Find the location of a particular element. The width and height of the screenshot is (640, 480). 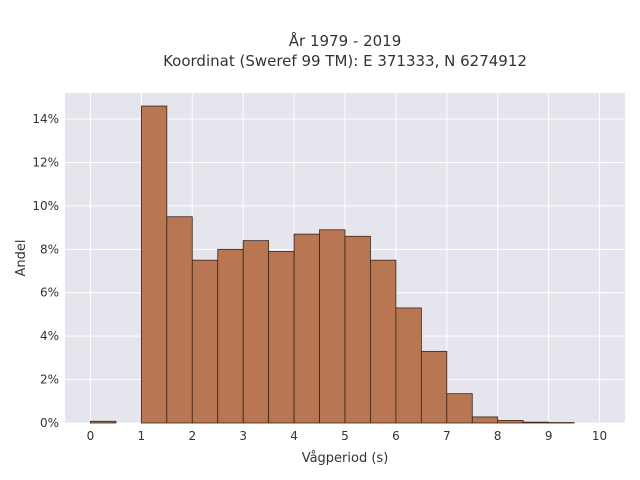

chart-title: År 1979 - 2019 is located at coordinates (345, 40).